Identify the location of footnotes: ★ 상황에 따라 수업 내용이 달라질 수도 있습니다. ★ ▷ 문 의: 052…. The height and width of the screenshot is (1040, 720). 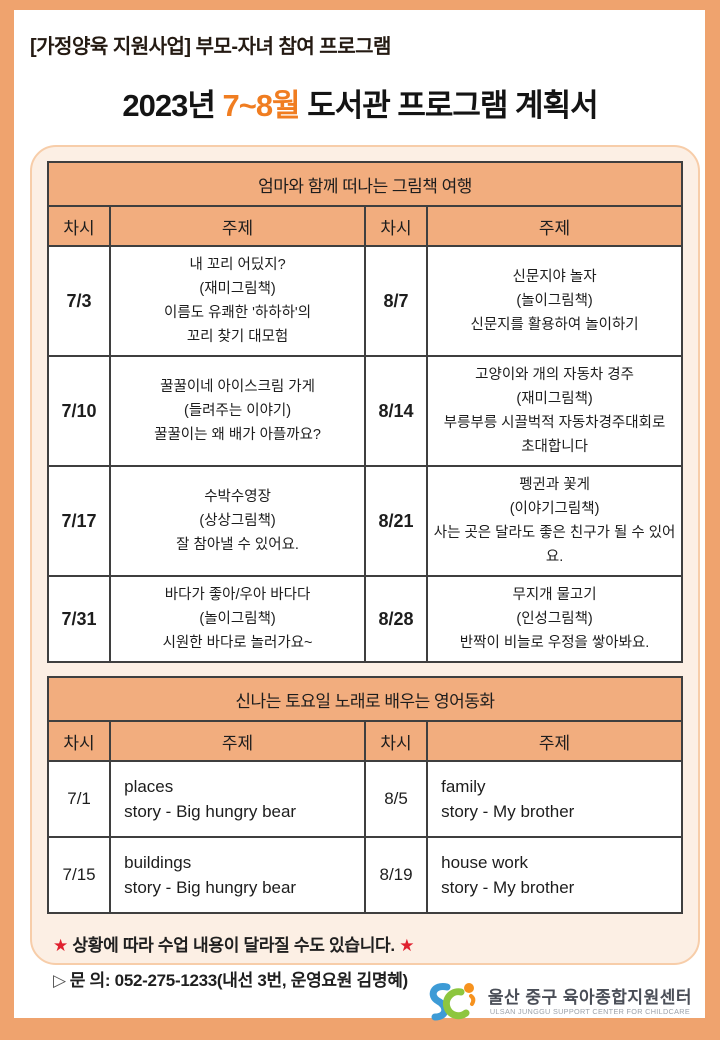
(368, 961).